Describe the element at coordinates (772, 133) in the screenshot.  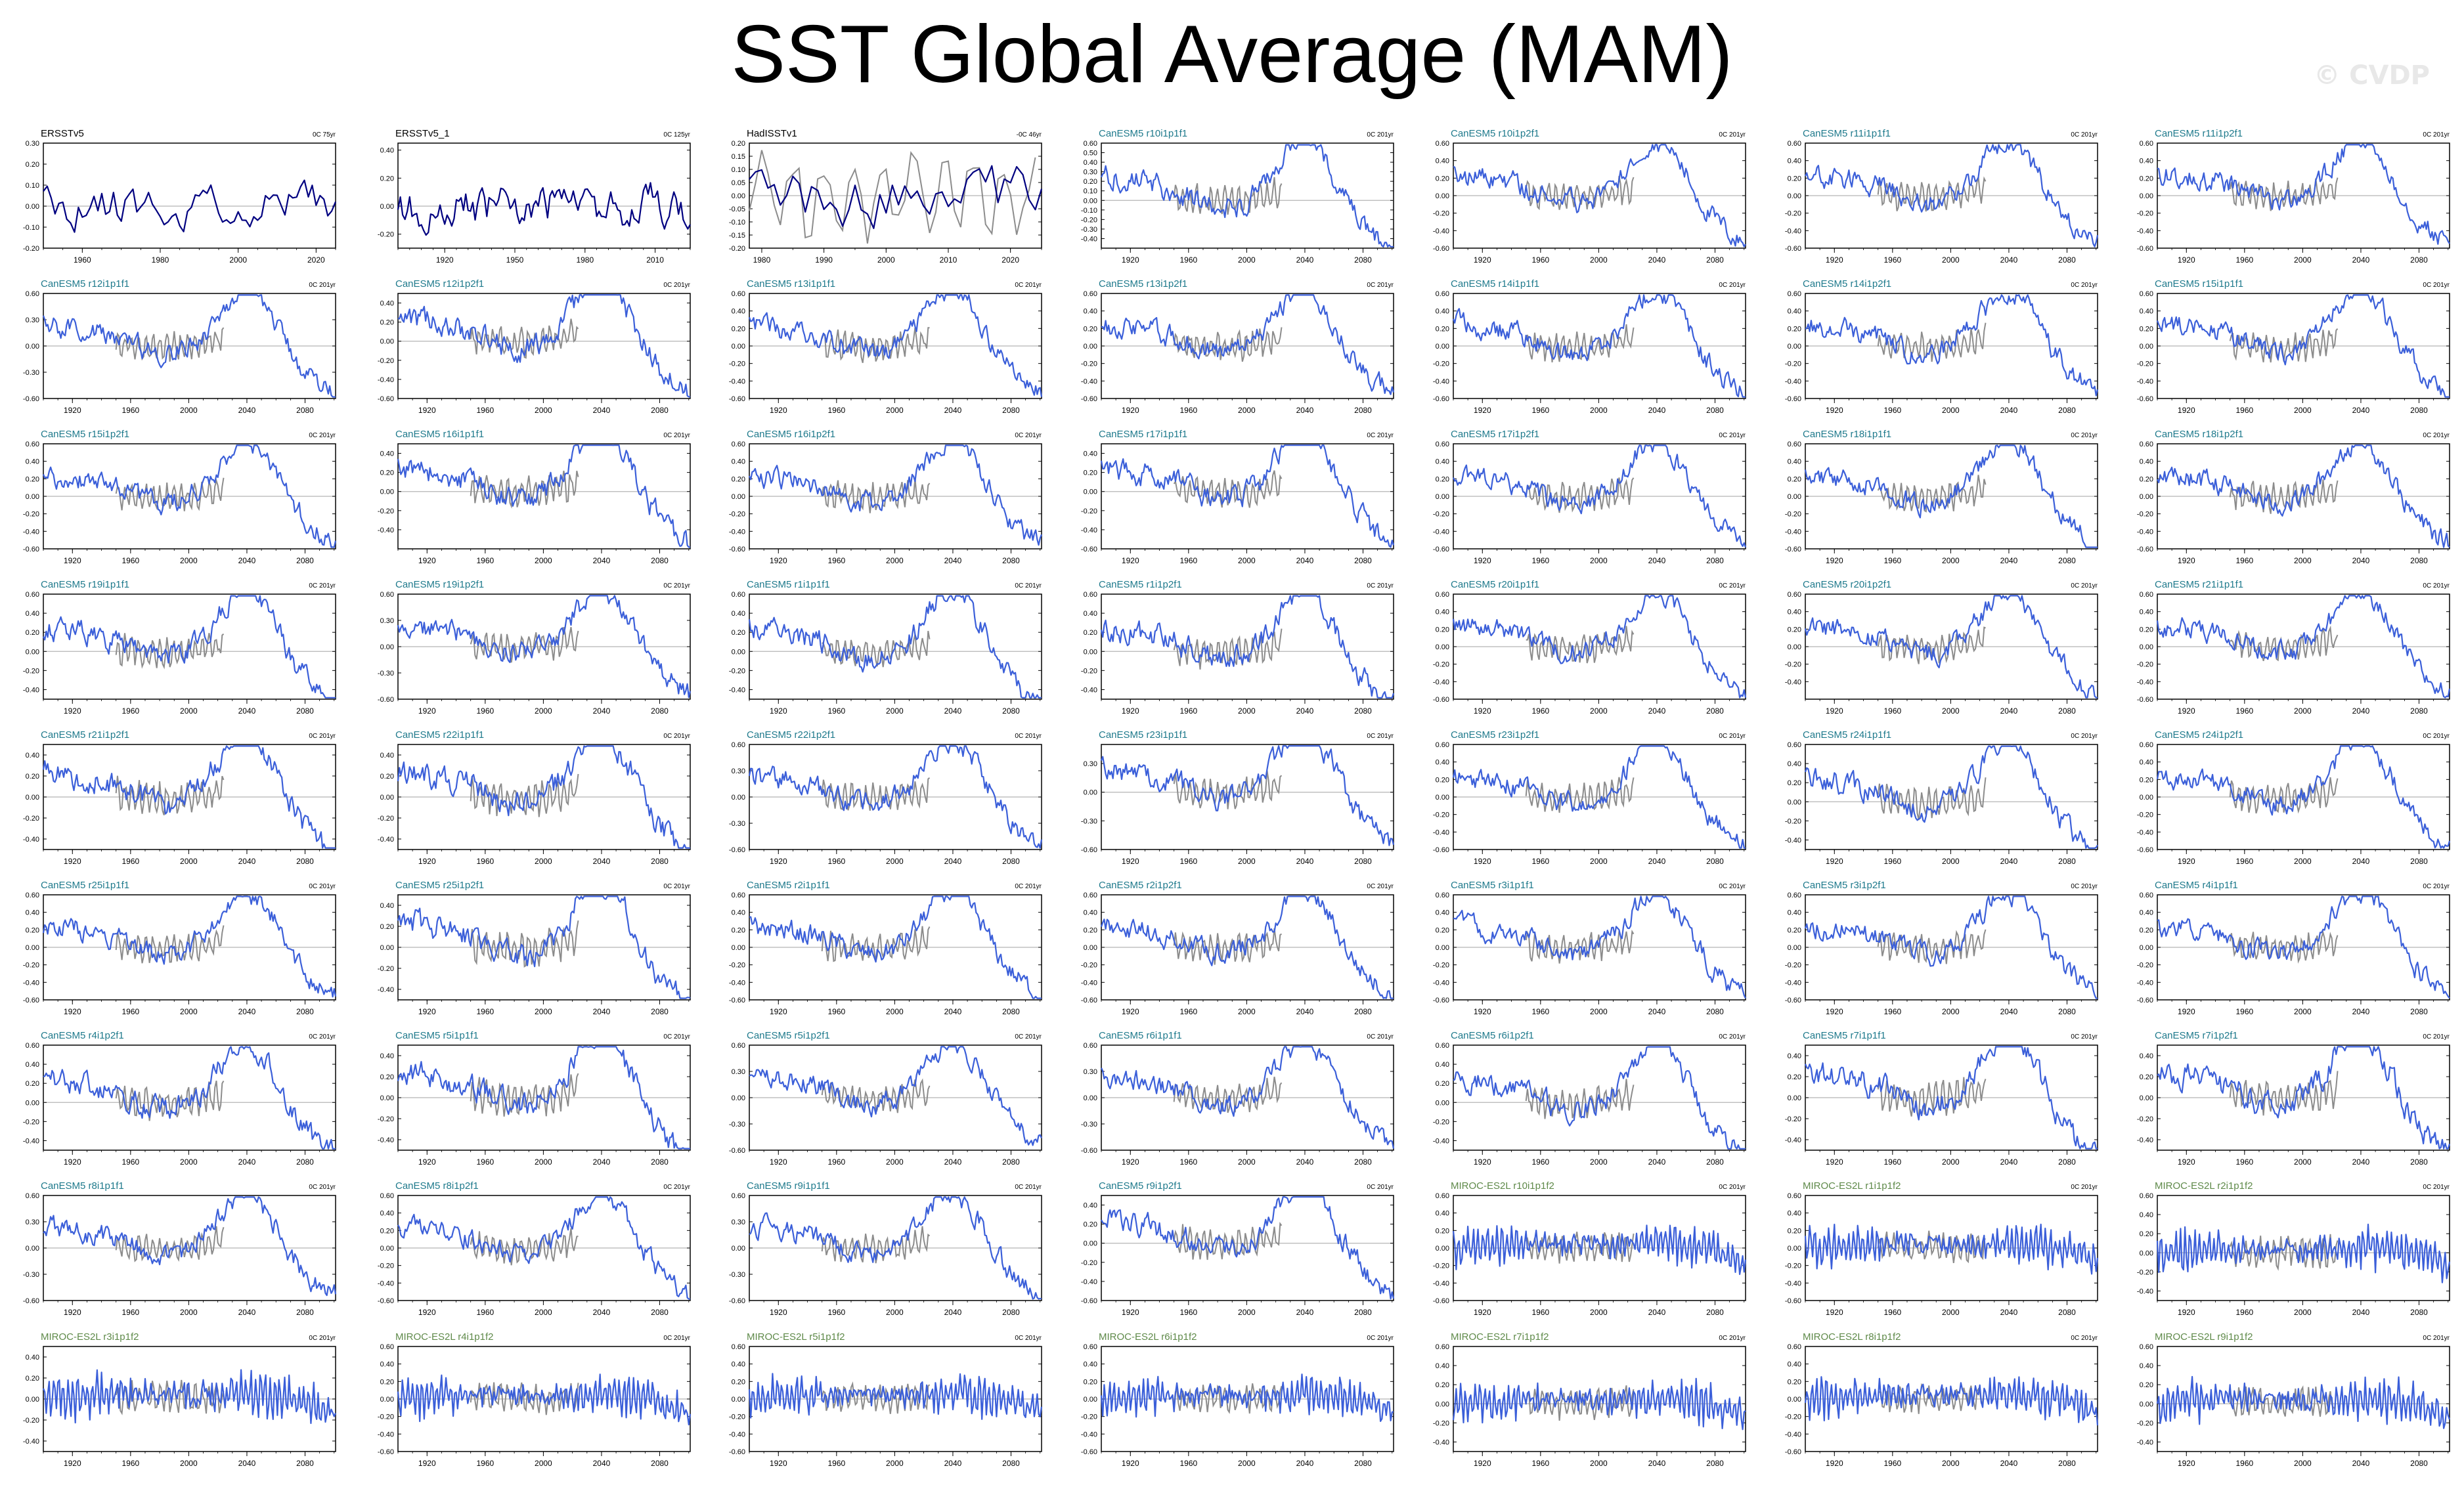
I see `panel-title: HadISSTv1` at that location.